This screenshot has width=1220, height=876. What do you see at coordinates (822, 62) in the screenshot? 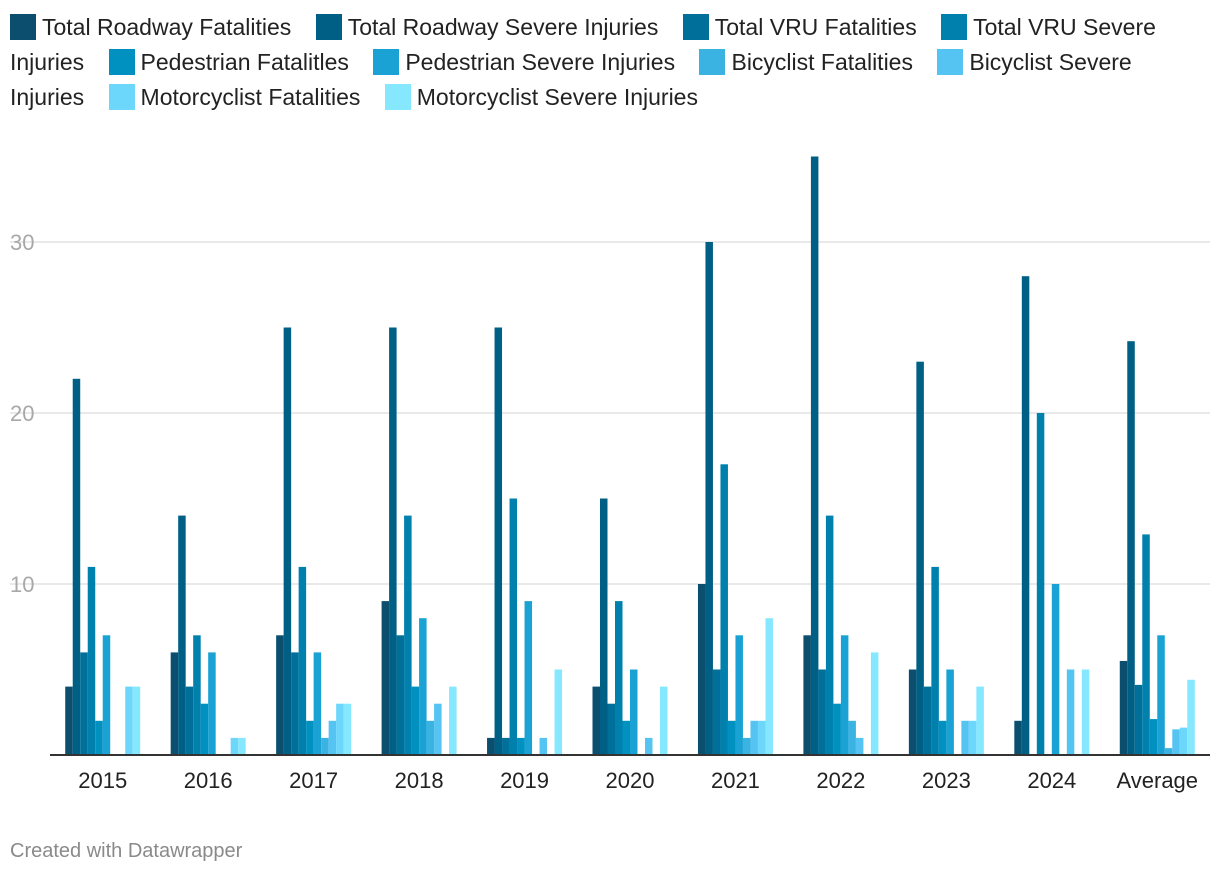
I see `legend-label: Bicyclist Fatalities` at bounding box center [822, 62].